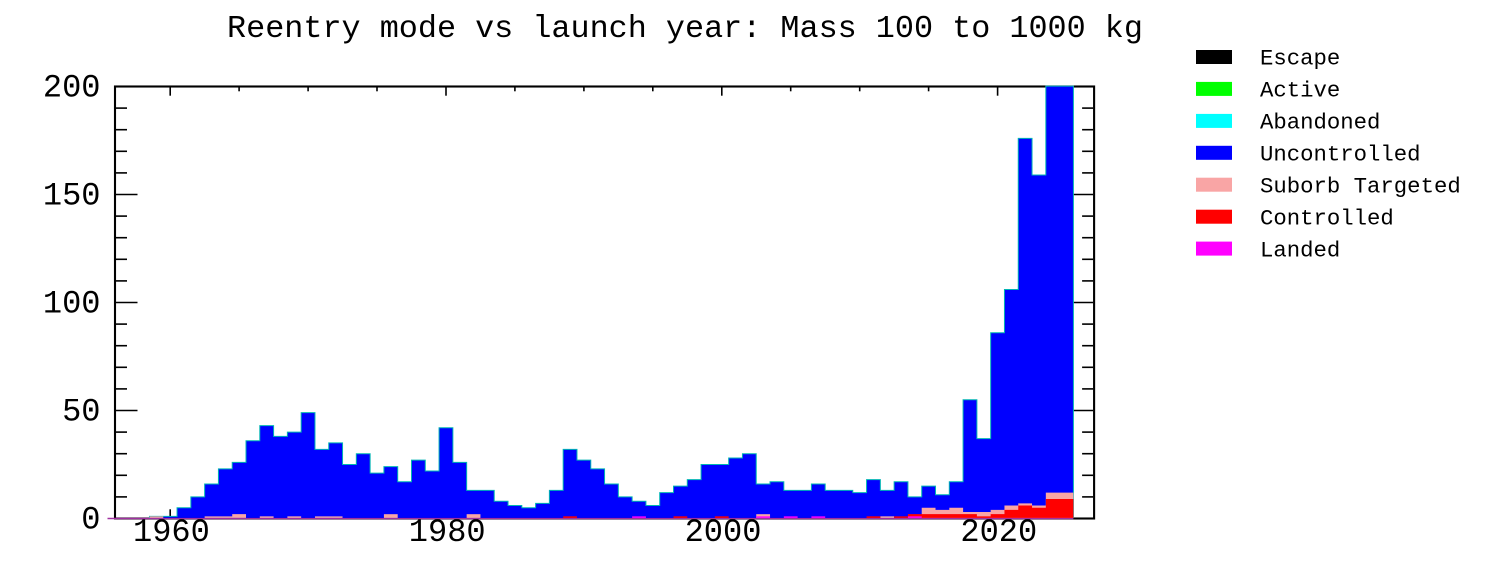  Describe the element at coordinates (72, 195) in the screenshot. I see `svg-text: 150` at that location.